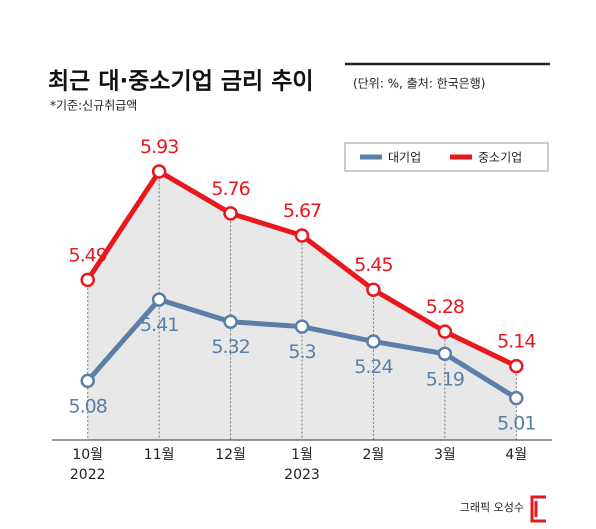 This screenshot has width=596, height=529. What do you see at coordinates (516, 342) in the screenshot?
I see `value-label: 5.14` at bounding box center [516, 342].